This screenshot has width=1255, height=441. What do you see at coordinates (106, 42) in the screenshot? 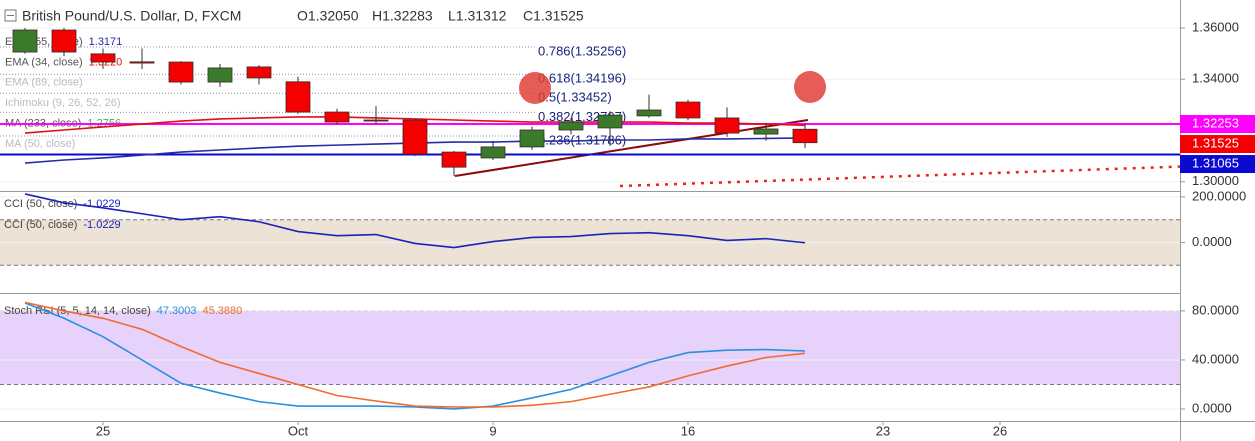
I see `legend-value: 1.3171` at bounding box center [106, 42].